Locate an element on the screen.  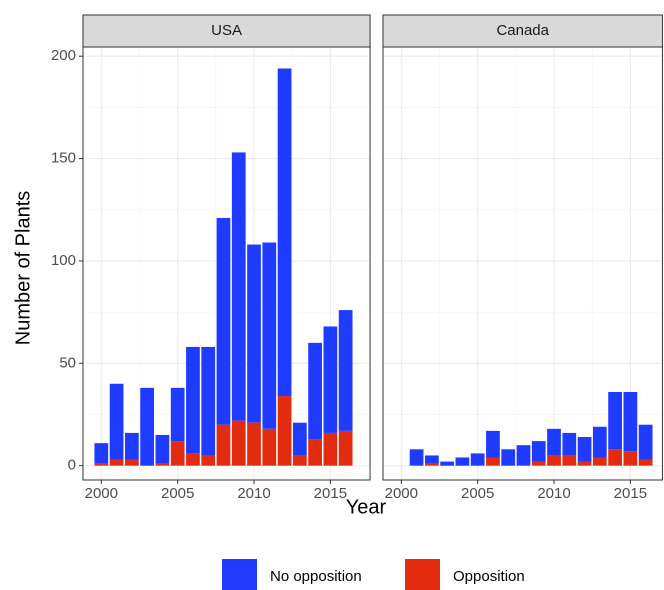
legend-label: Opposition is located at coordinates (489, 576).